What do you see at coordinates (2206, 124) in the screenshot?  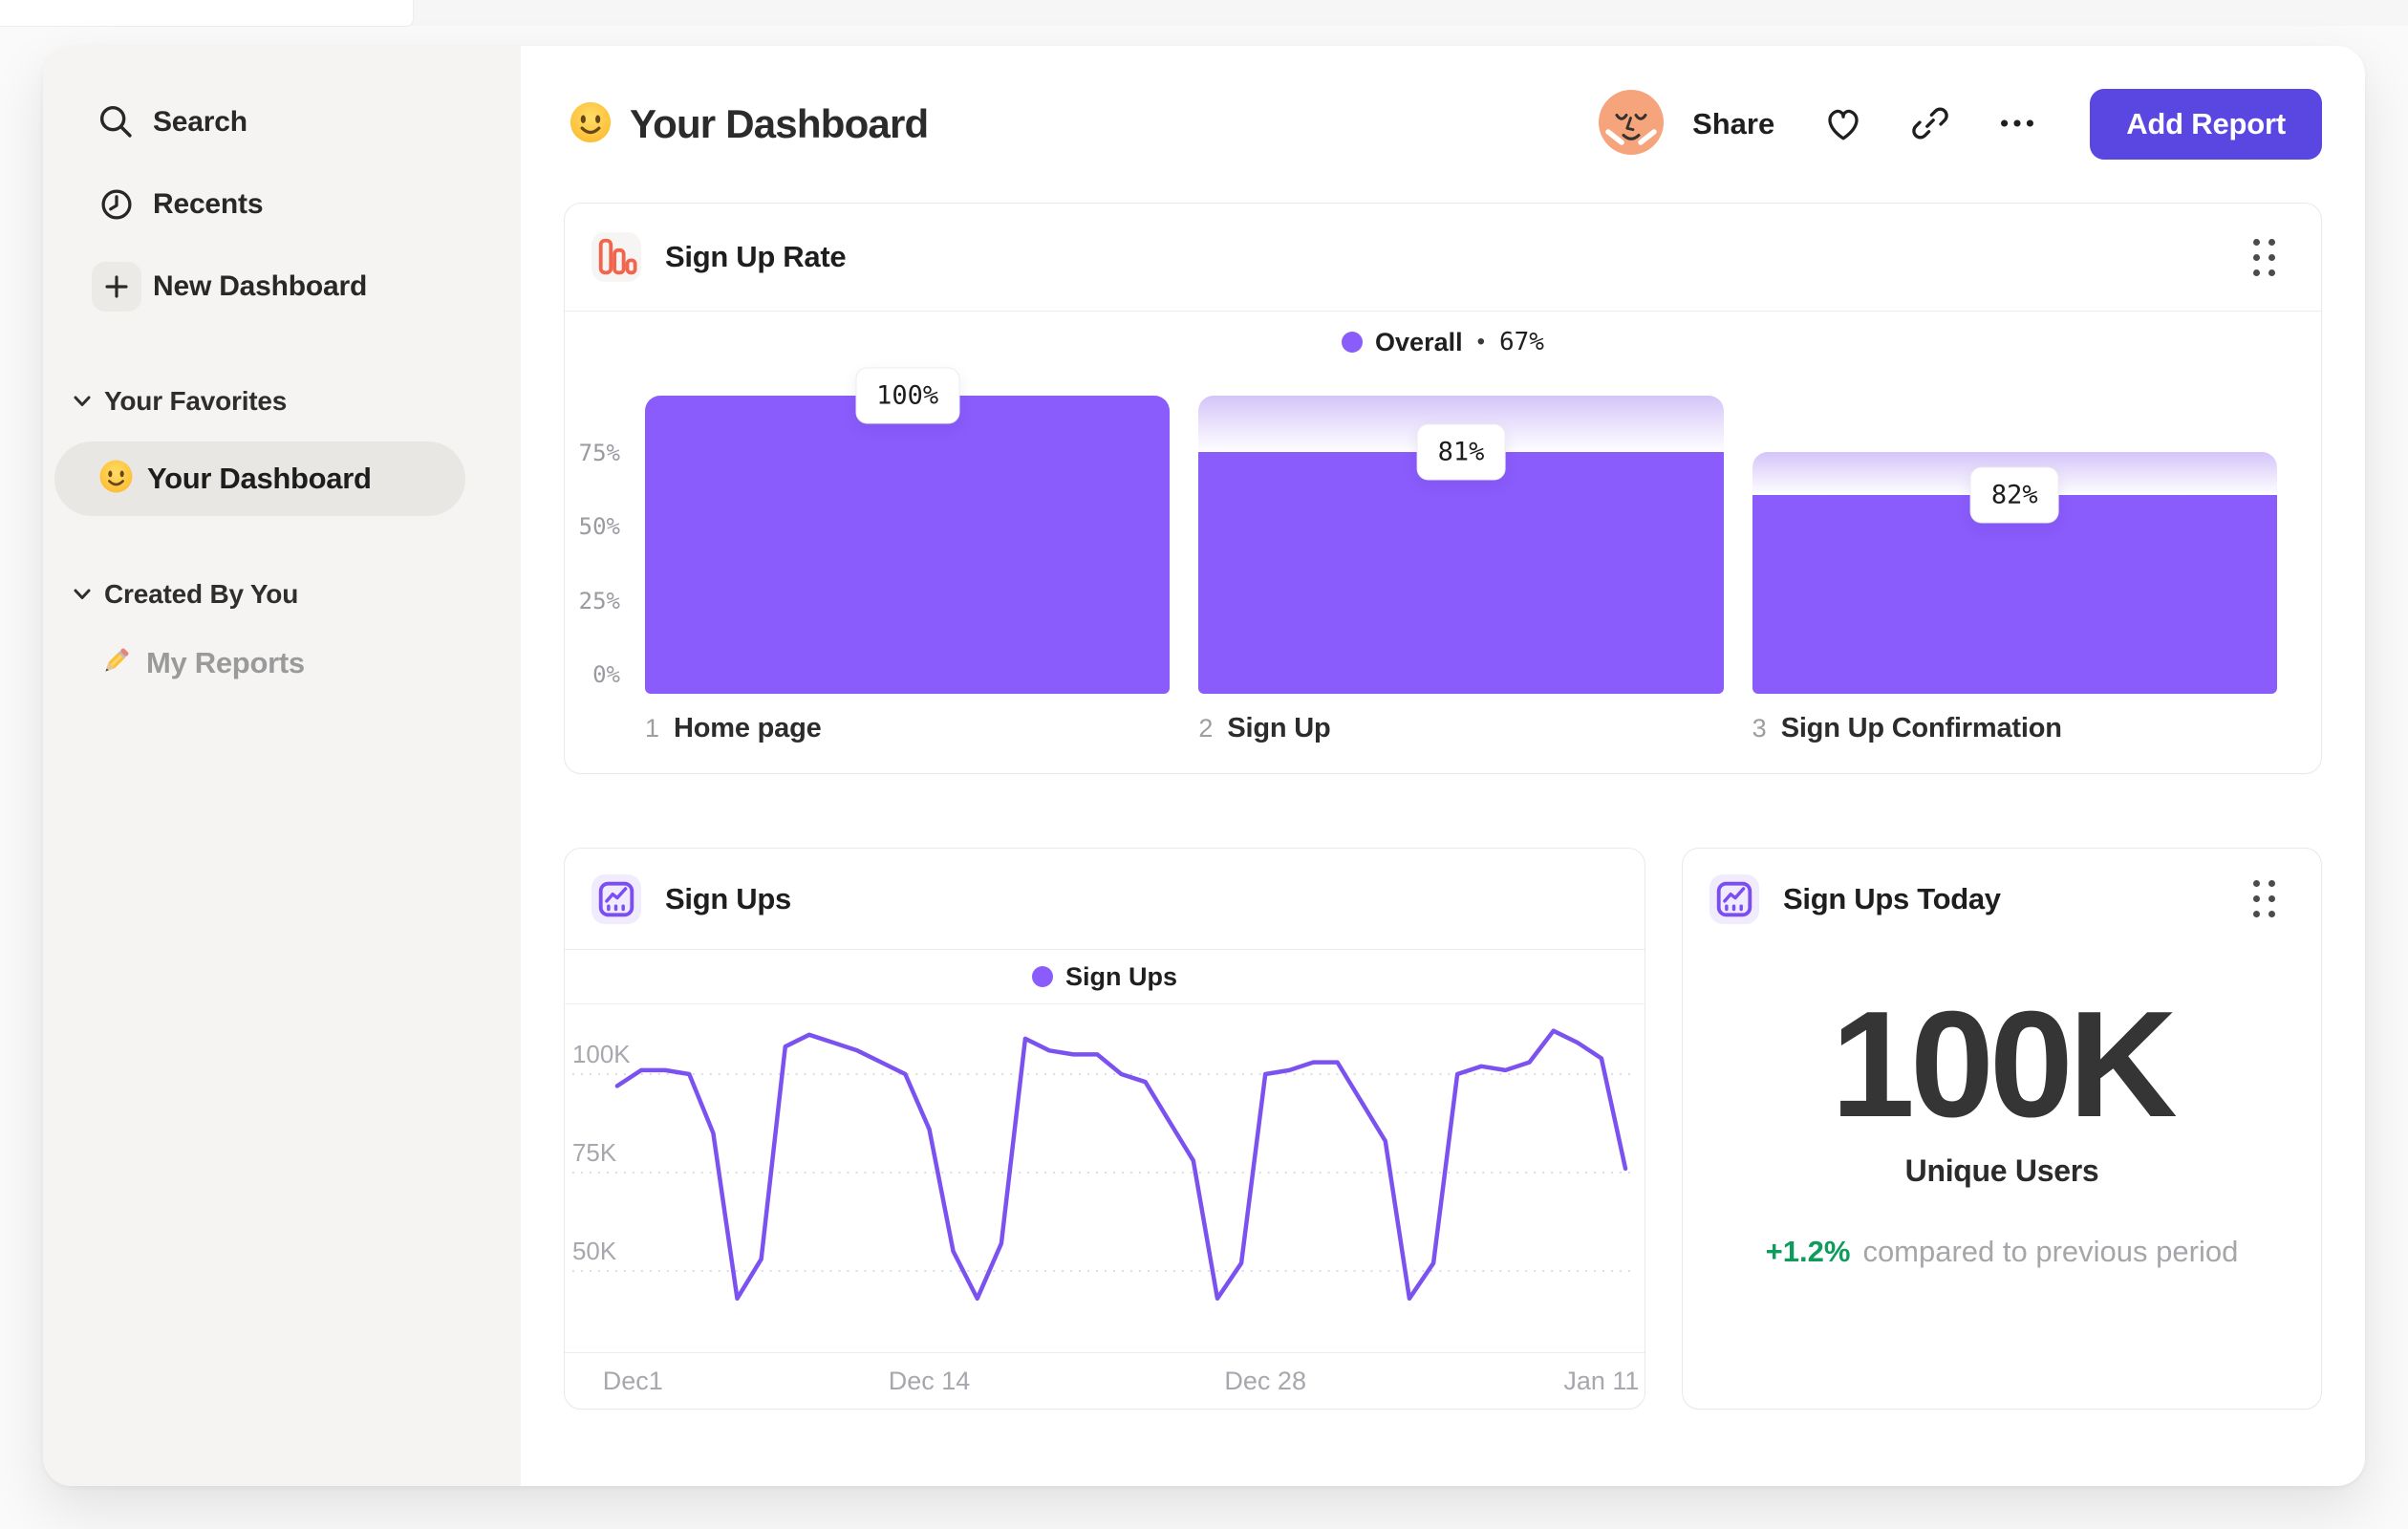 I see `add-report-button: Add Report` at bounding box center [2206, 124].